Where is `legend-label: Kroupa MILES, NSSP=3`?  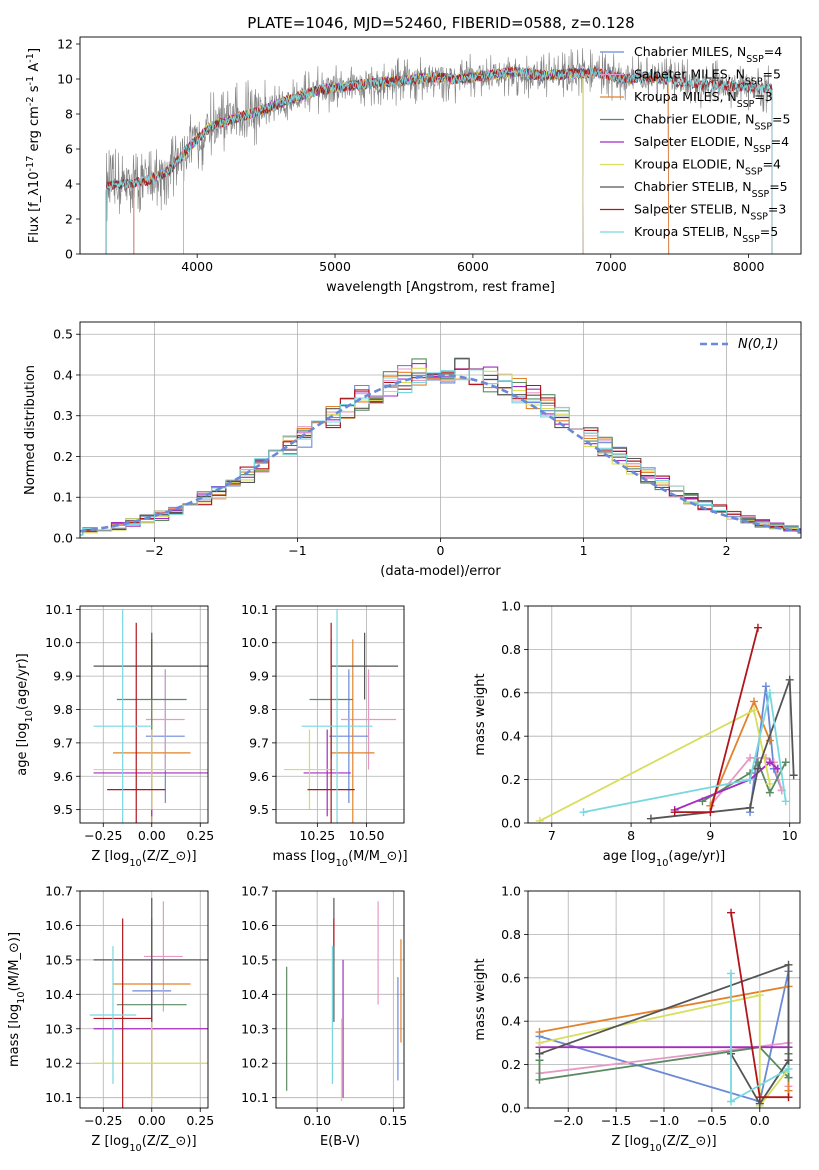
legend-label: Kroupa MILES, NSSP=3 is located at coordinates (703, 99).